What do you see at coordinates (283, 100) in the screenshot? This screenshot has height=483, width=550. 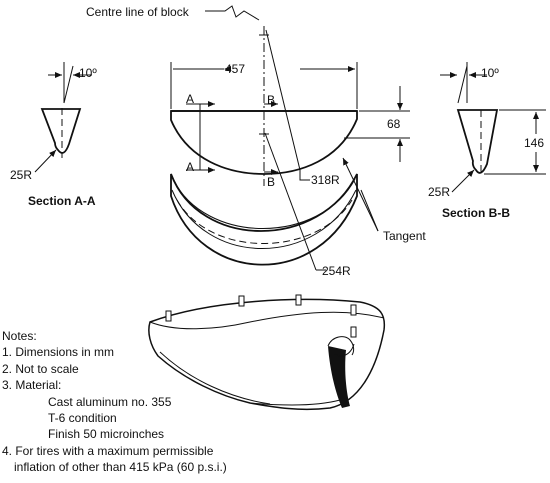 I see `radius-318-line` at bounding box center [283, 100].